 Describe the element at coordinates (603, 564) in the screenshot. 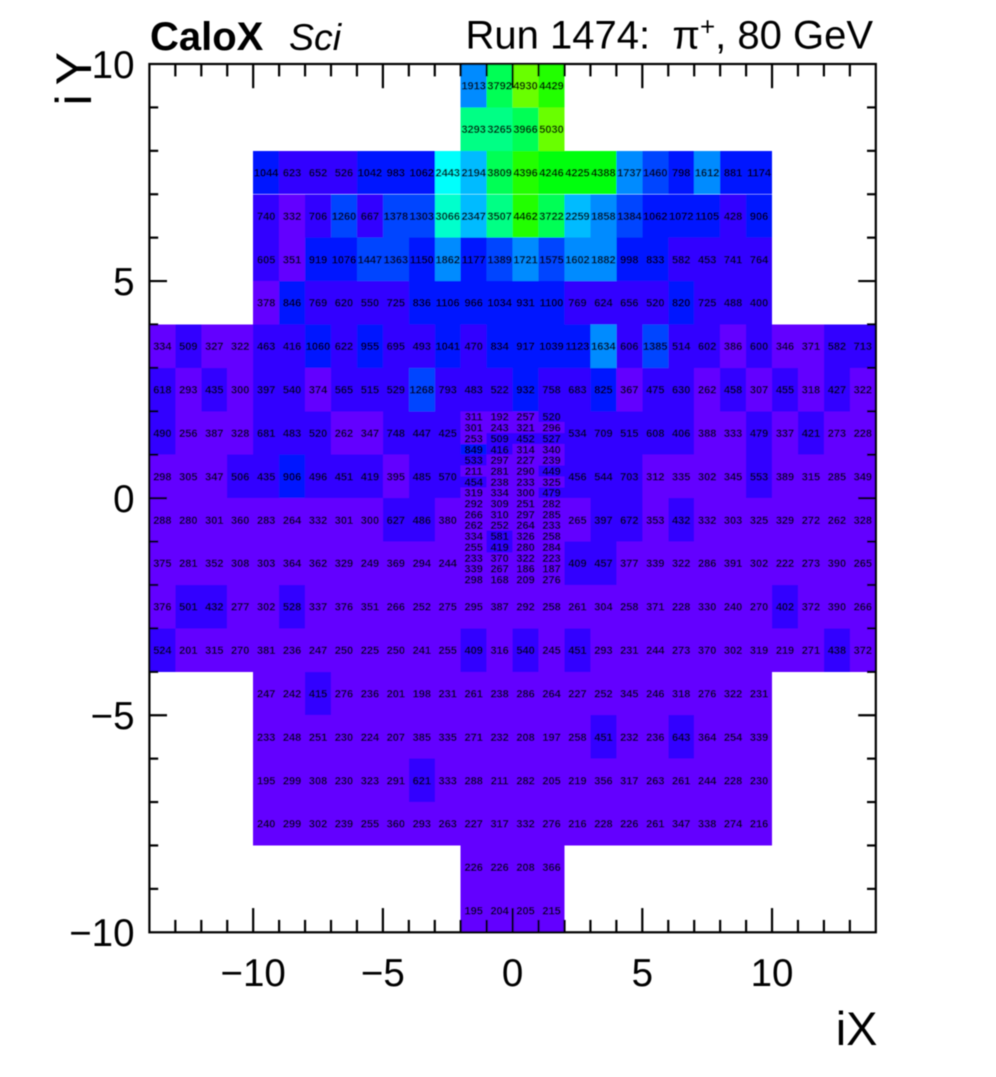

I see `svg-text: 457` at that location.